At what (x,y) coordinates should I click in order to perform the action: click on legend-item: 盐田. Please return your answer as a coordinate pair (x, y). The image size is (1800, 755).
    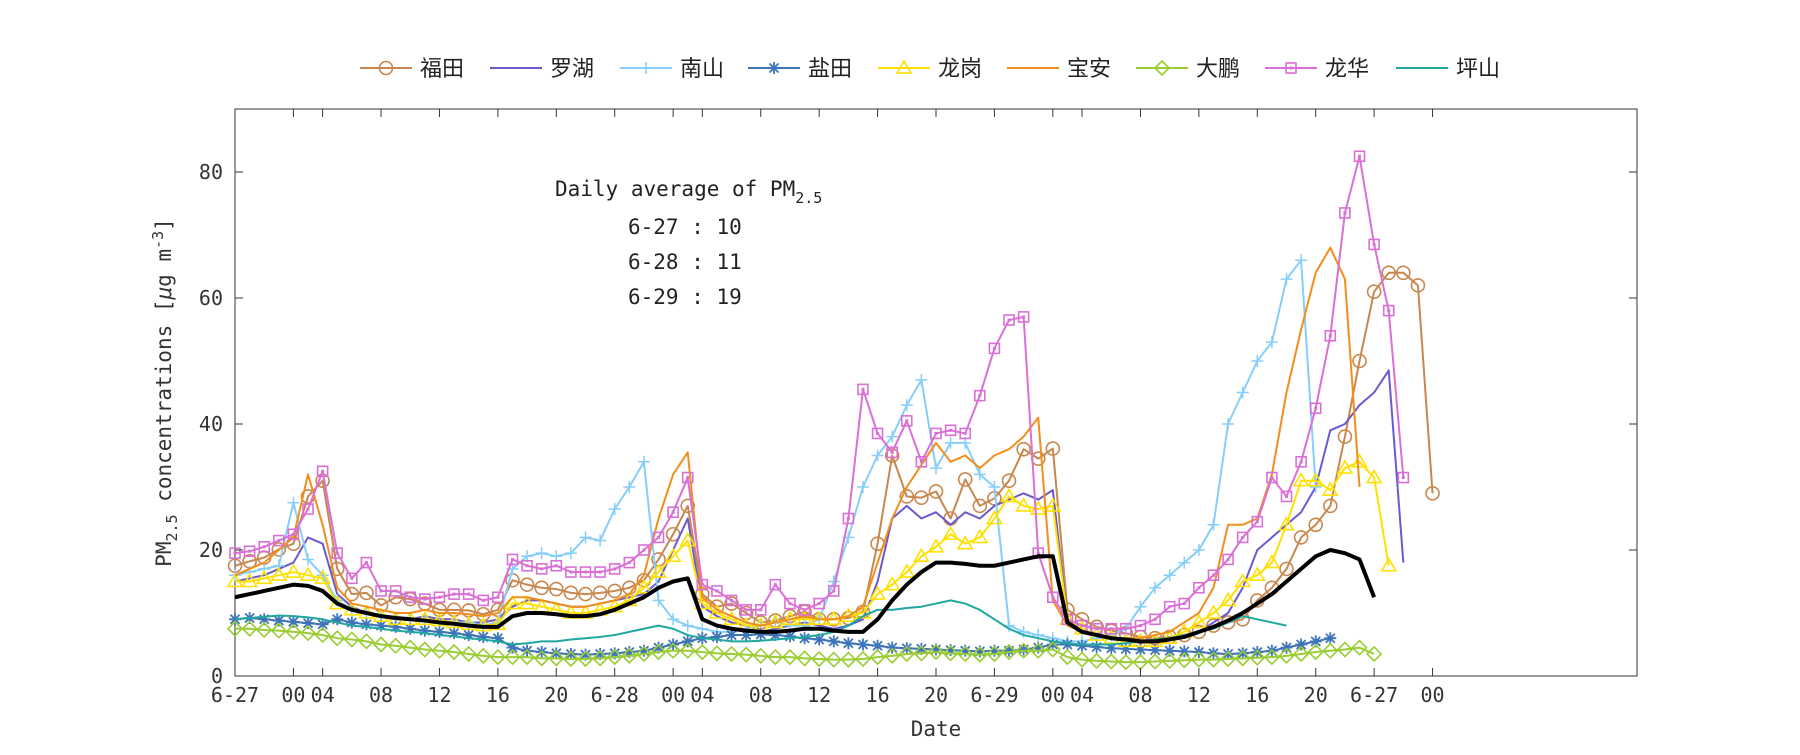
    Looking at the image, I should click on (800, 69).